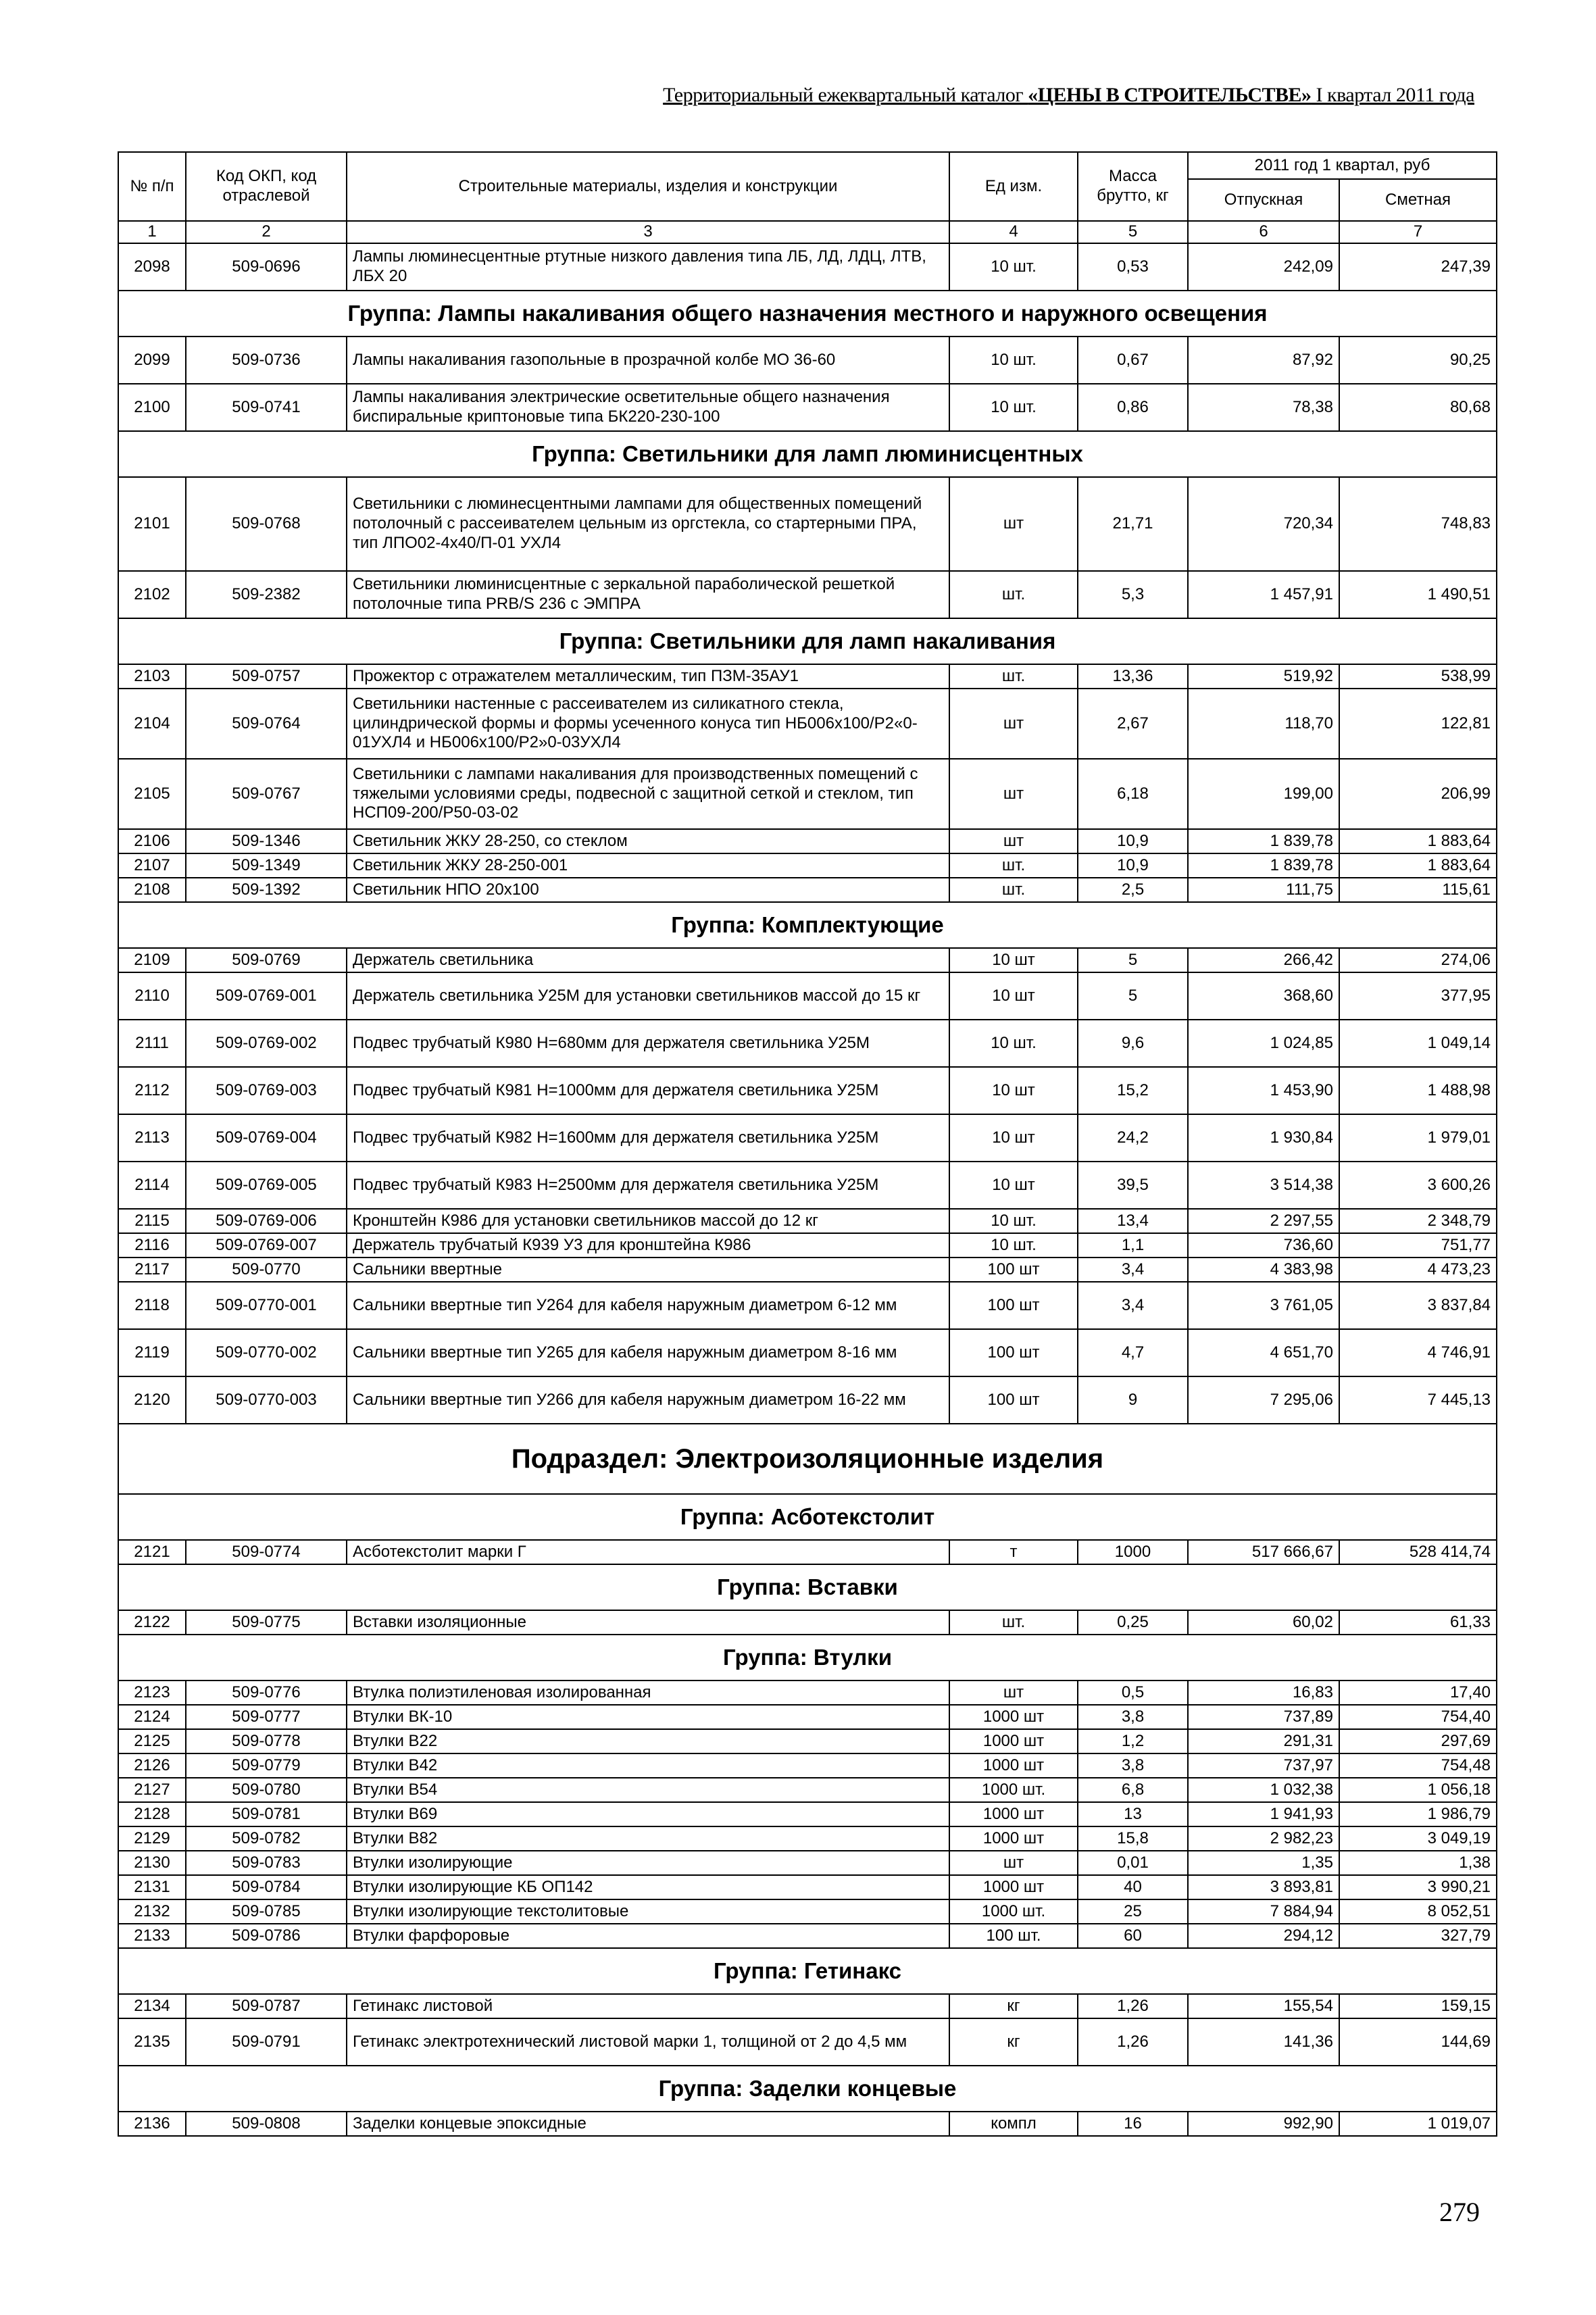  I want to click on row-number: 2136, so click(152, 2124).